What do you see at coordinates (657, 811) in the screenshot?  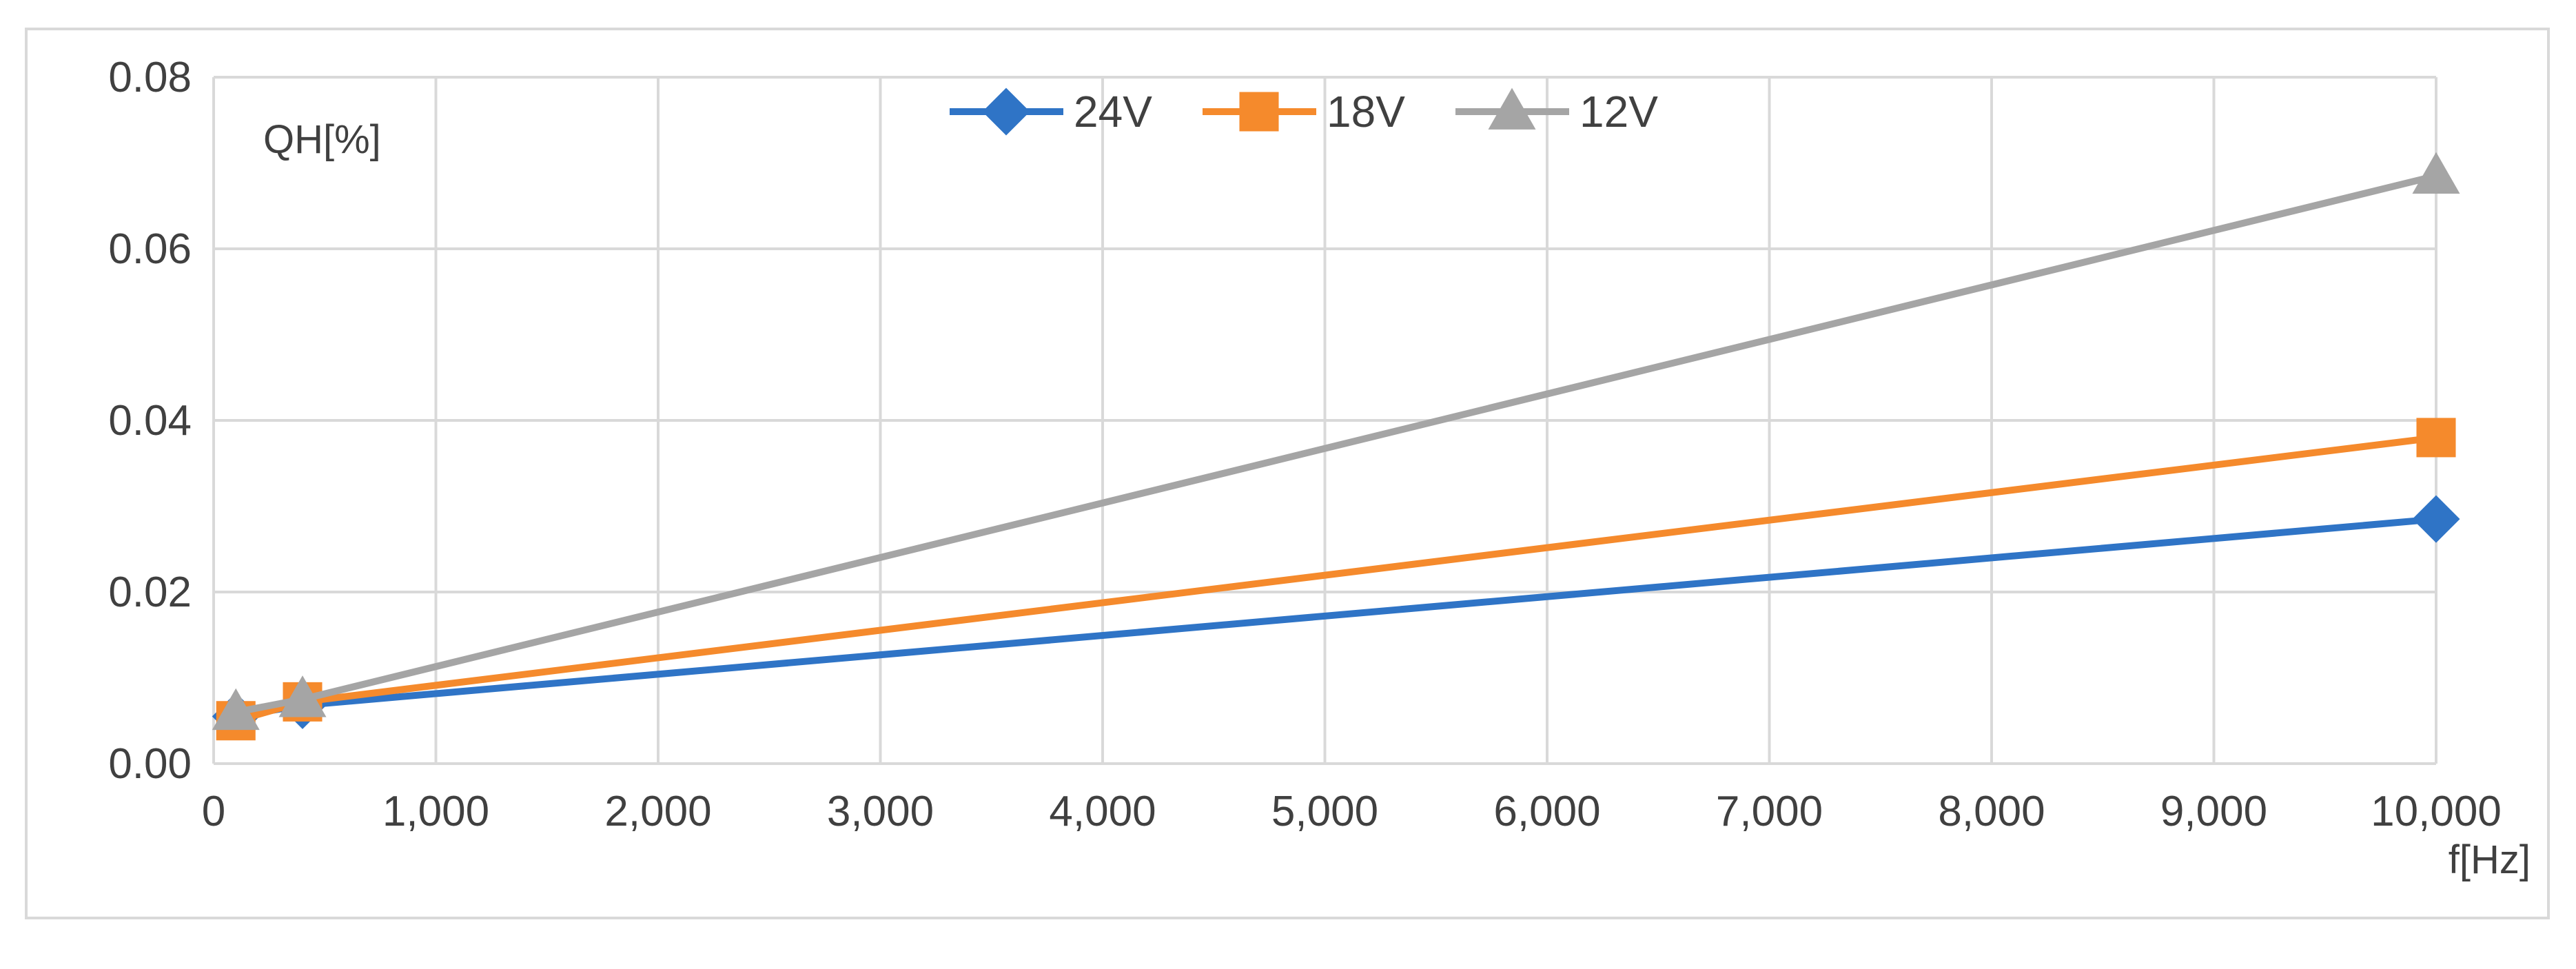 I see `x-tick-label: 2,000` at bounding box center [657, 811].